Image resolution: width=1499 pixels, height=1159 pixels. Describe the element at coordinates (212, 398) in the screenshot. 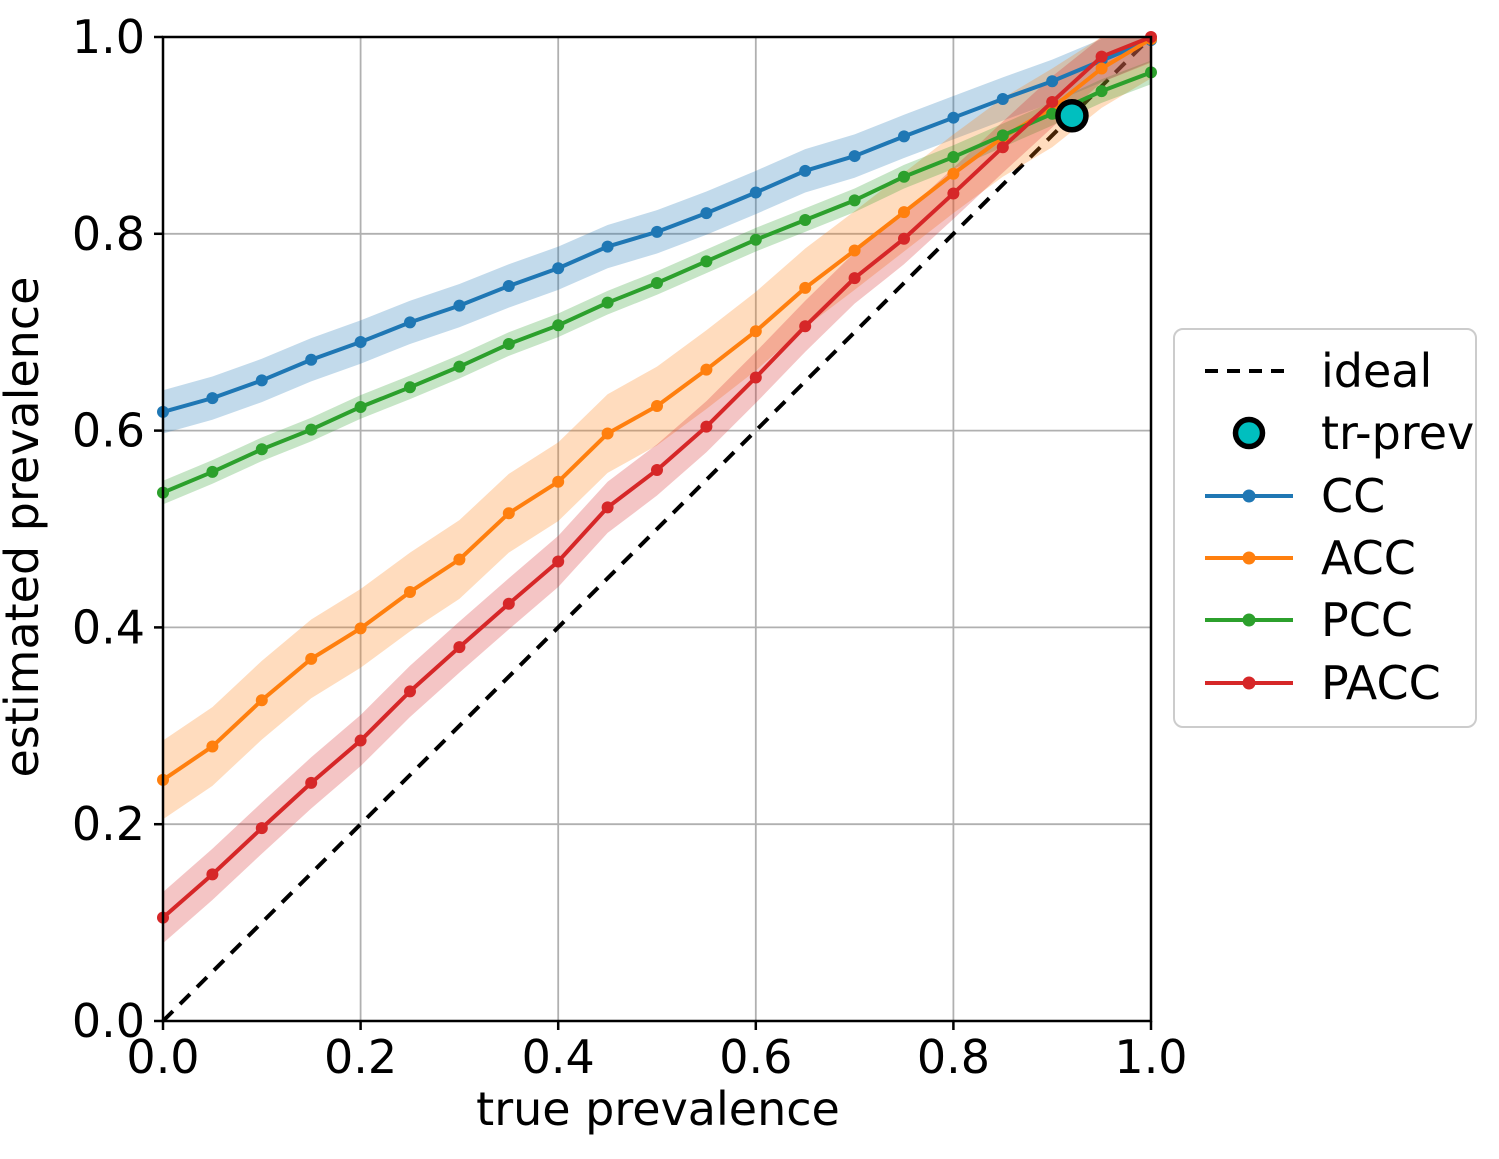

I see `point-cc-0.05` at that location.